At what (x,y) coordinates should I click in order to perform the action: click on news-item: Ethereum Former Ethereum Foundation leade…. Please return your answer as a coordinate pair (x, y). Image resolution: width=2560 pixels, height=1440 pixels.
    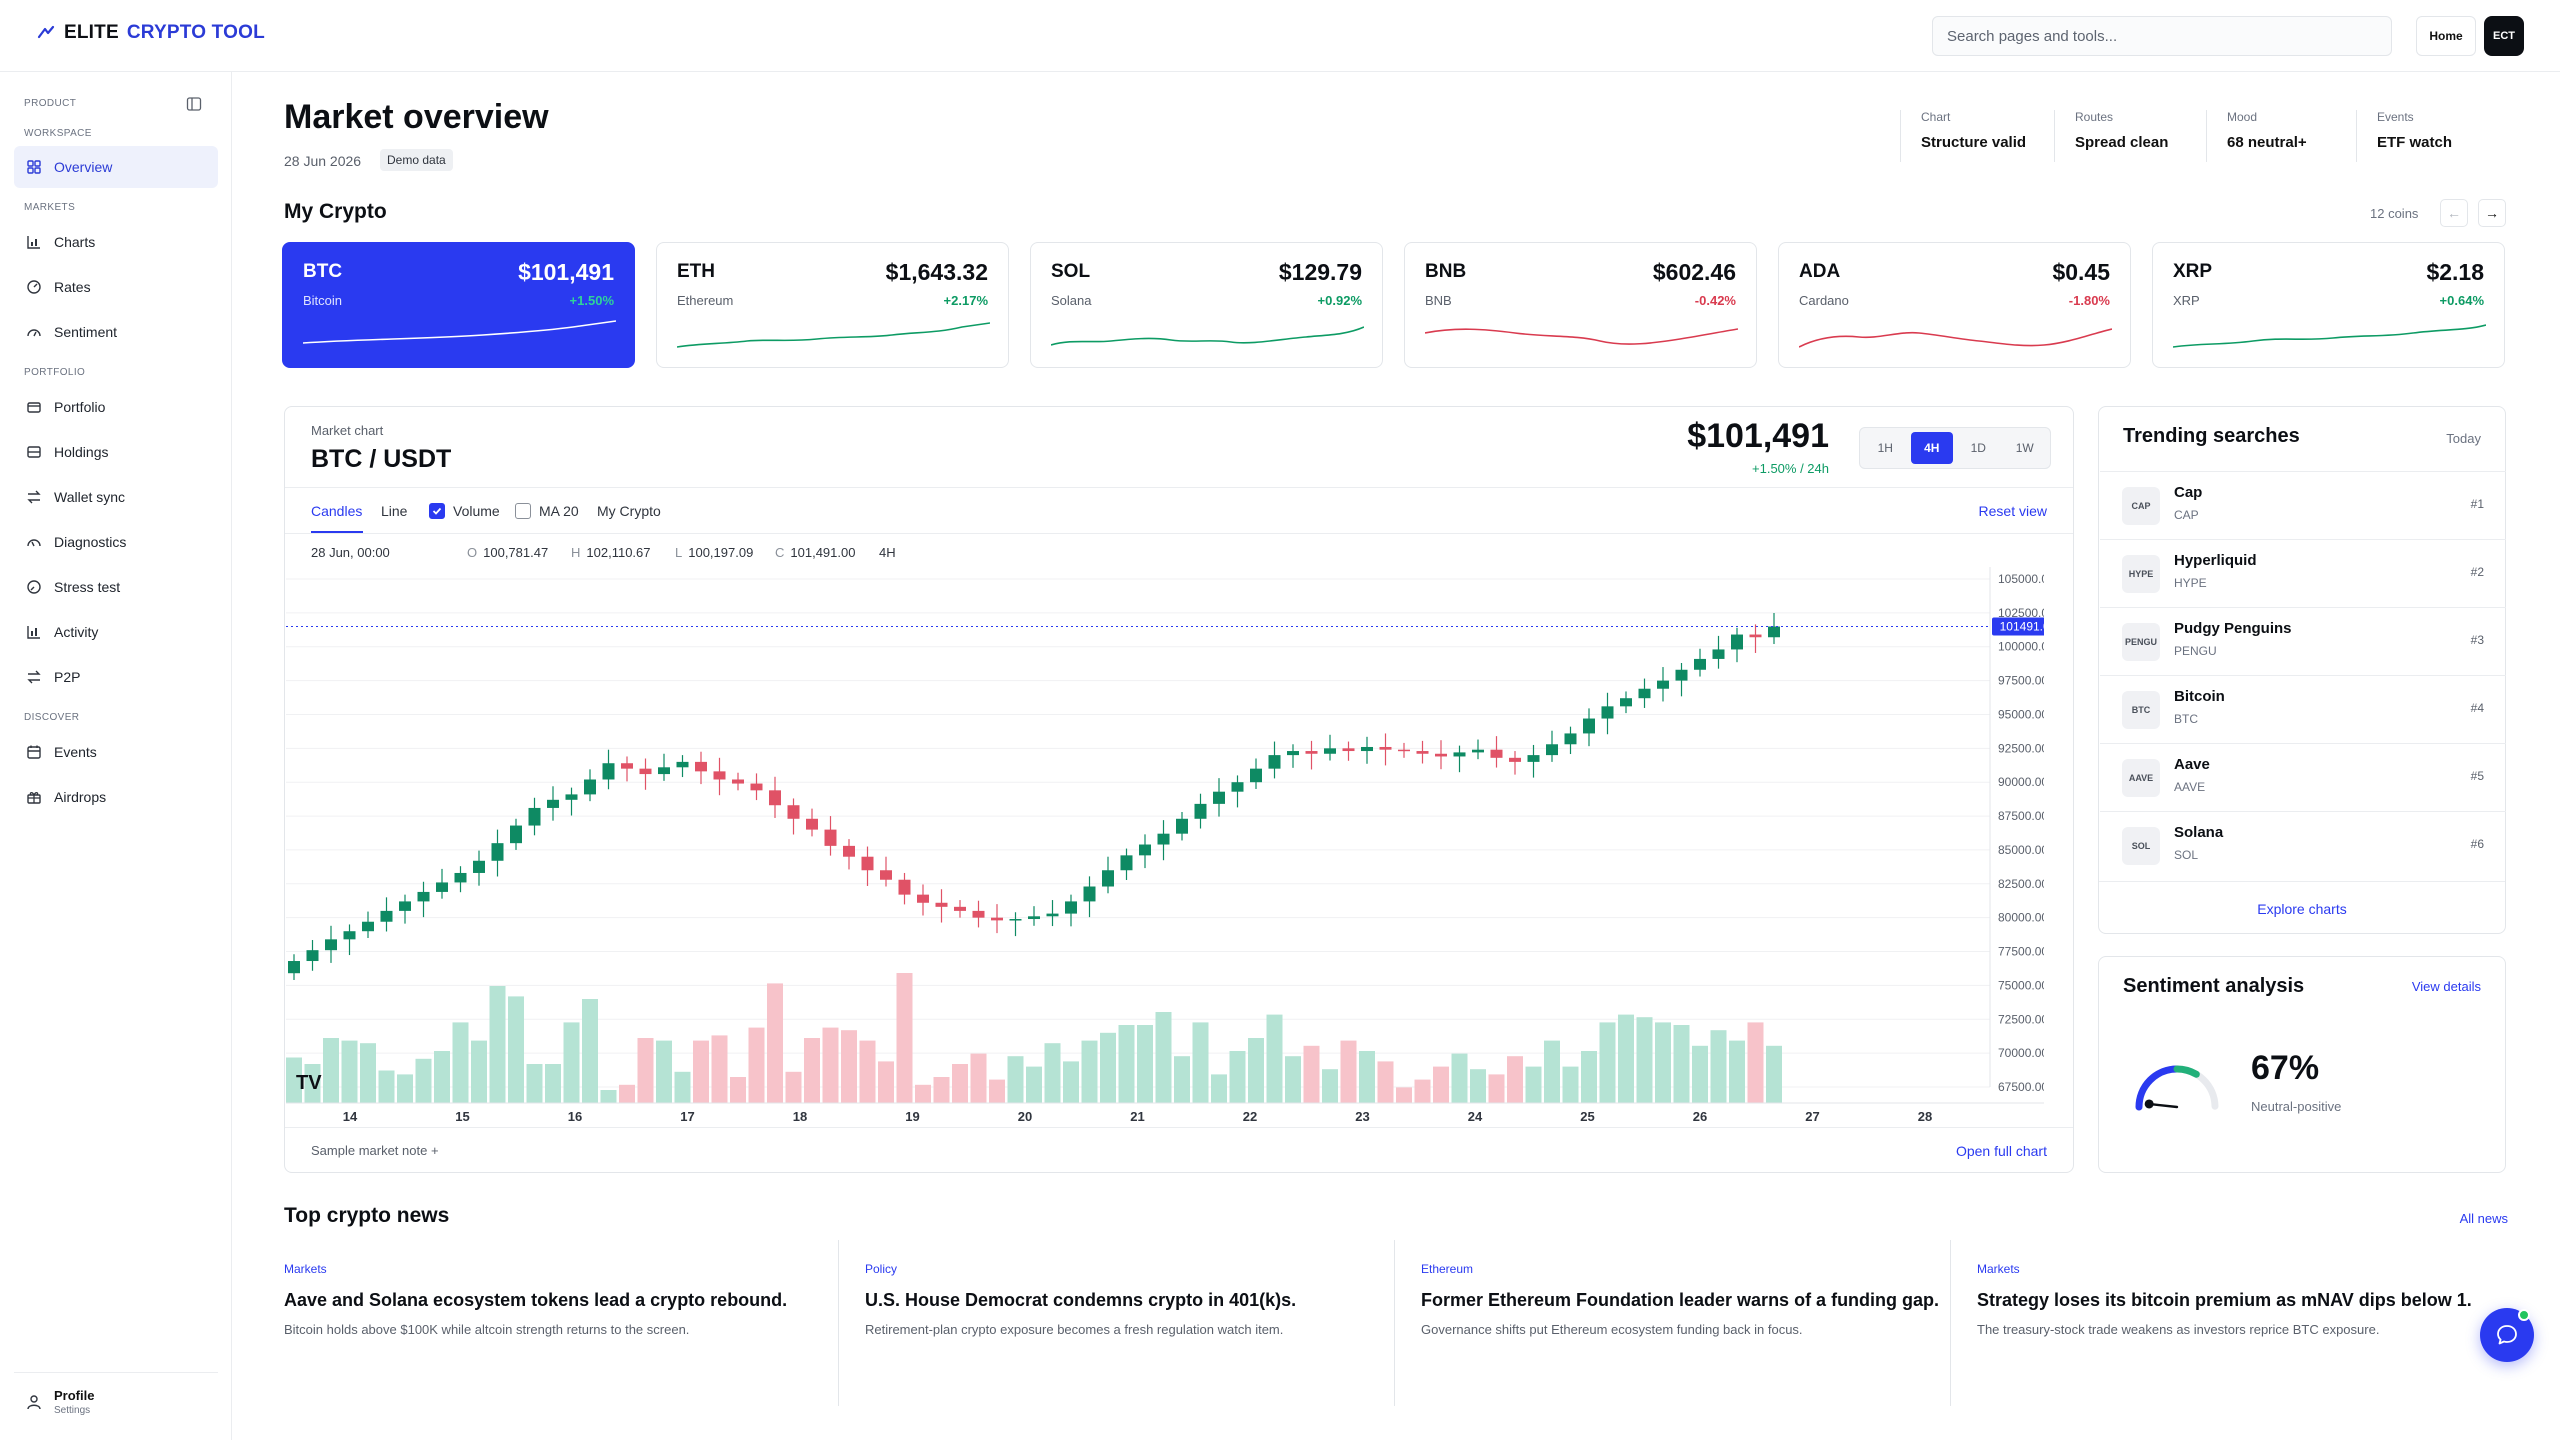
    Looking at the image, I should click on (1672, 1323).